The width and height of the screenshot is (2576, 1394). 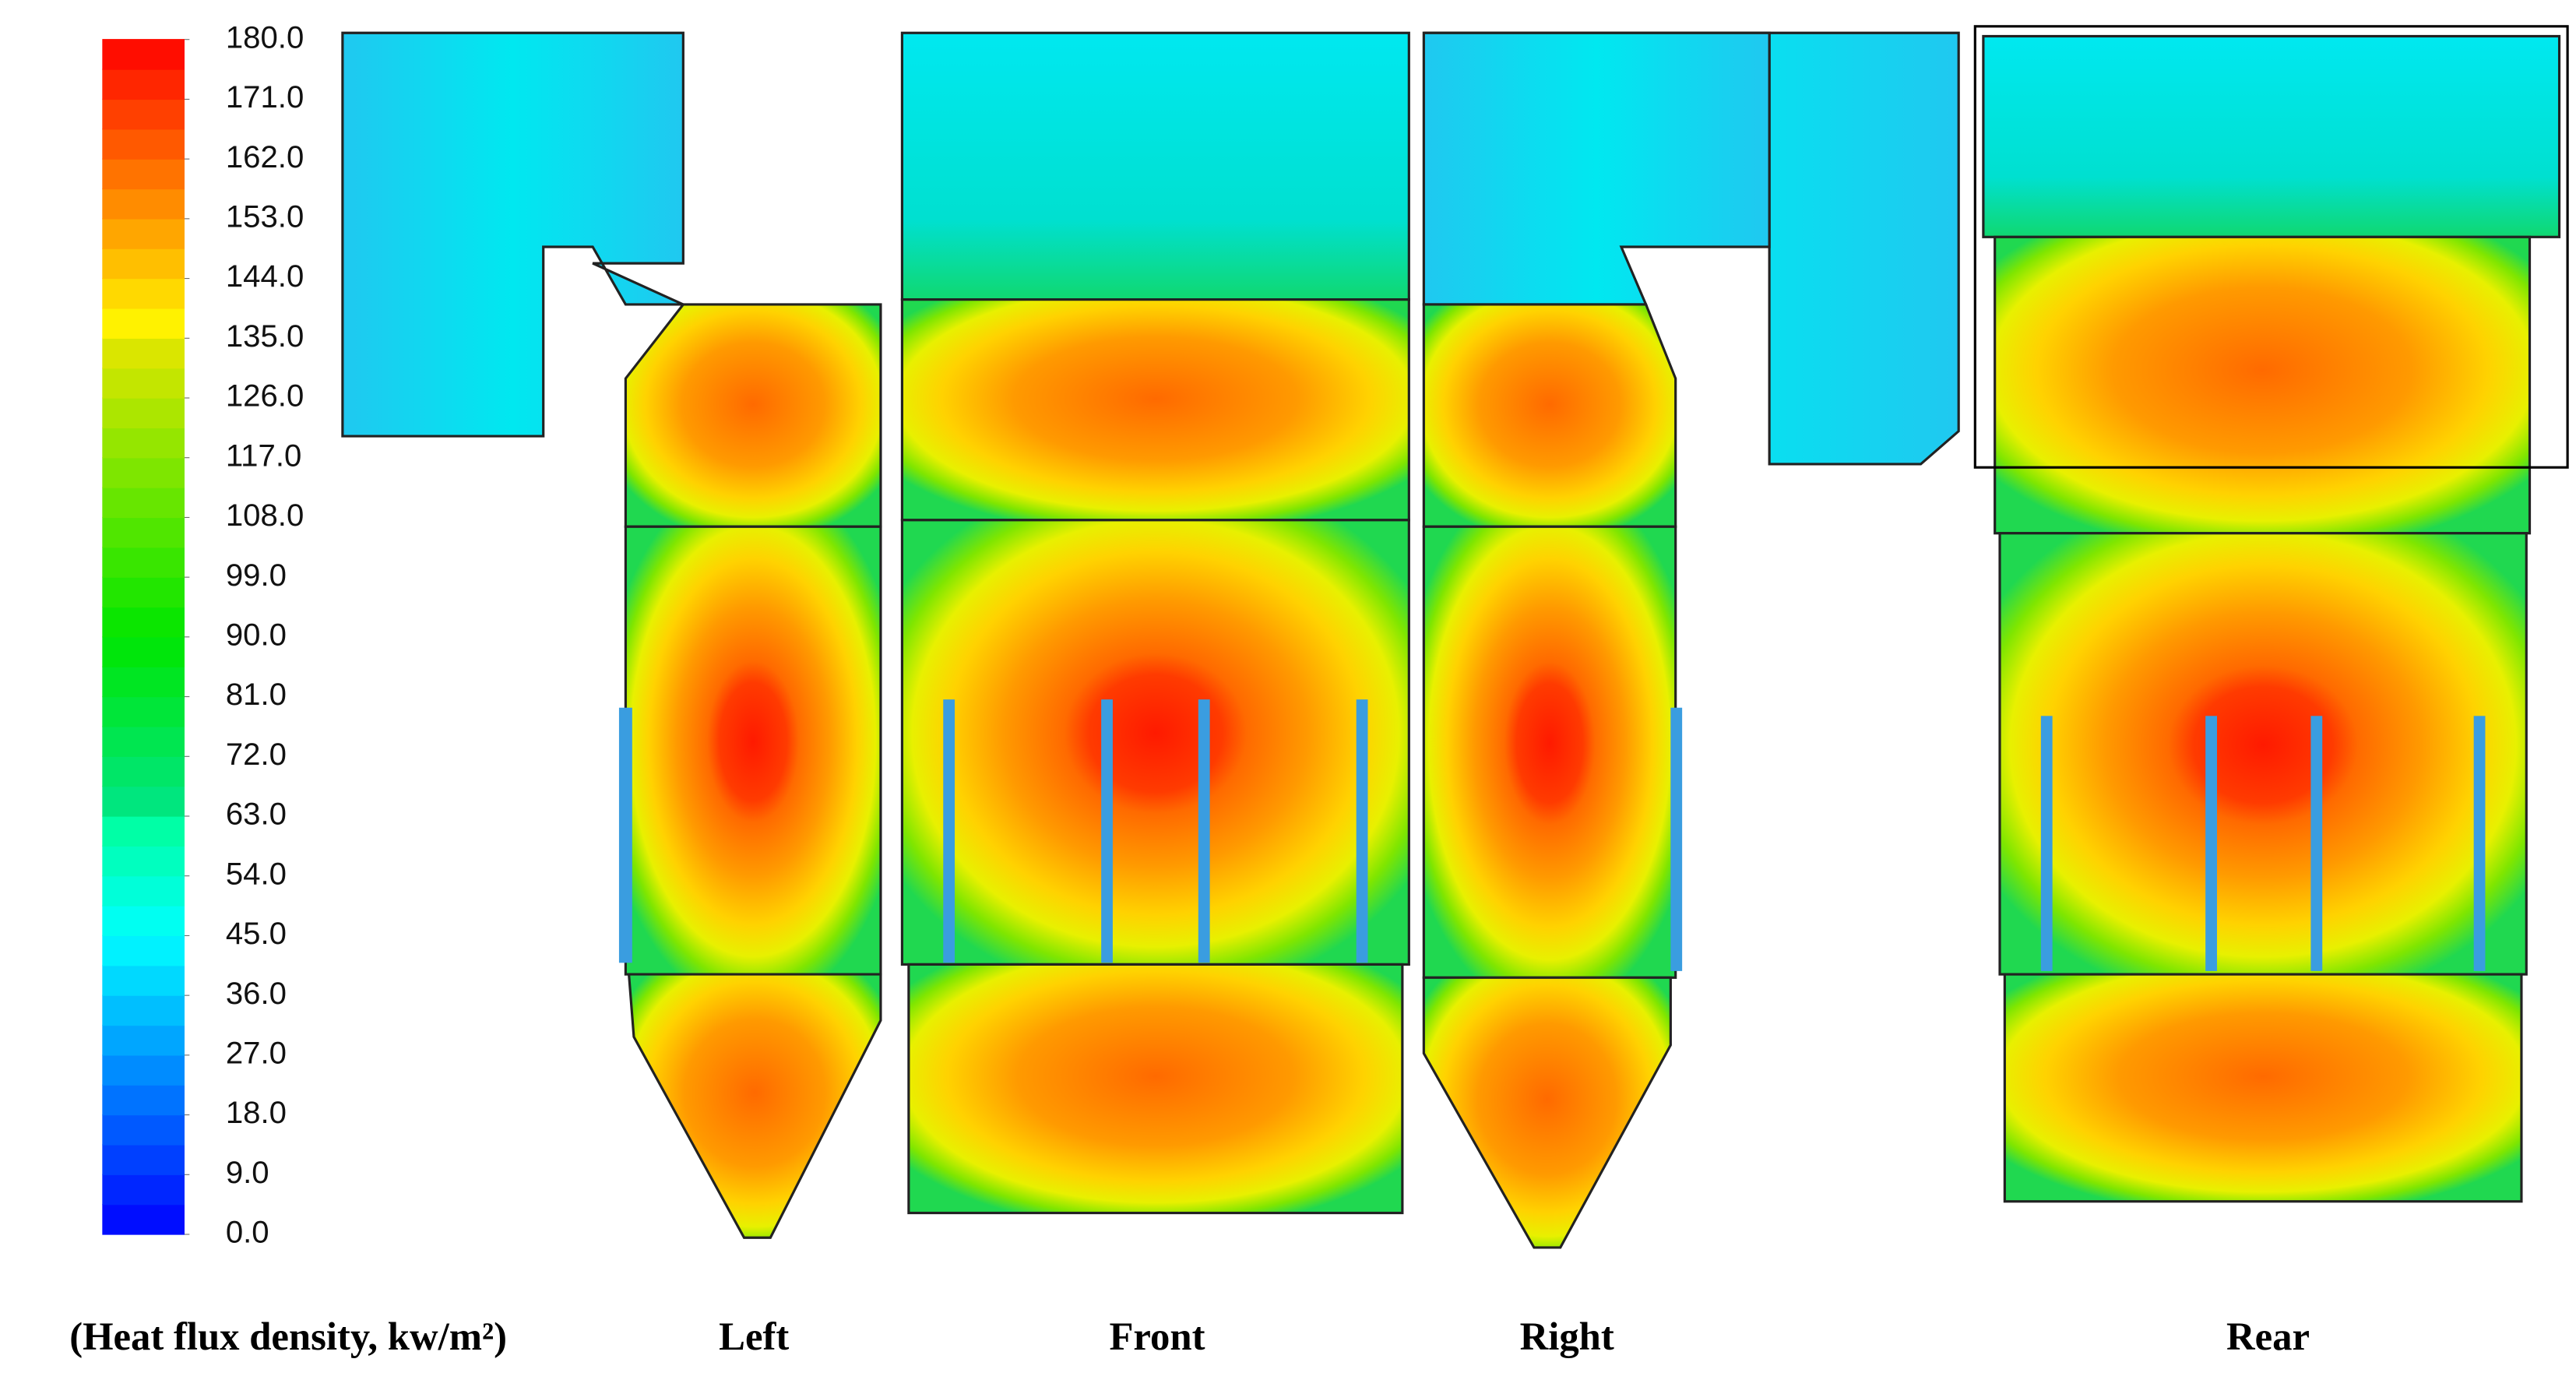 What do you see at coordinates (265, 216) in the screenshot?
I see `tick-label: 153.0` at bounding box center [265, 216].